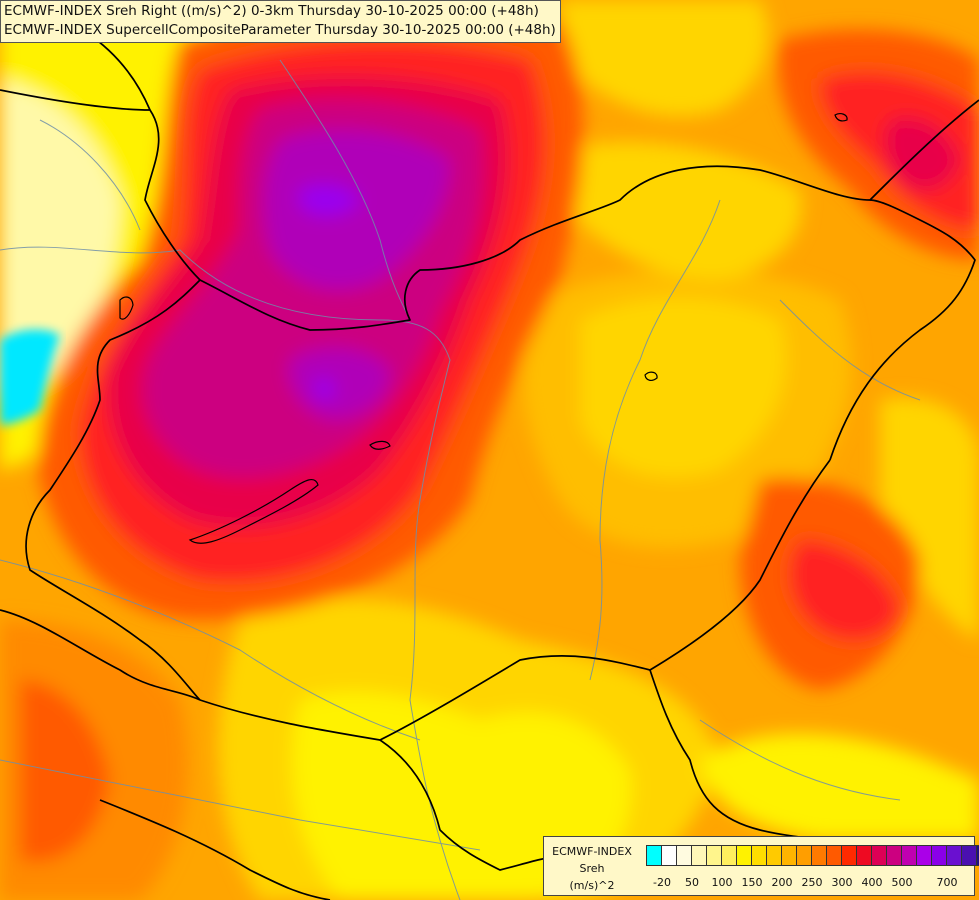 The image size is (979, 900). I want to click on lake-balaton, so click(253, 511).